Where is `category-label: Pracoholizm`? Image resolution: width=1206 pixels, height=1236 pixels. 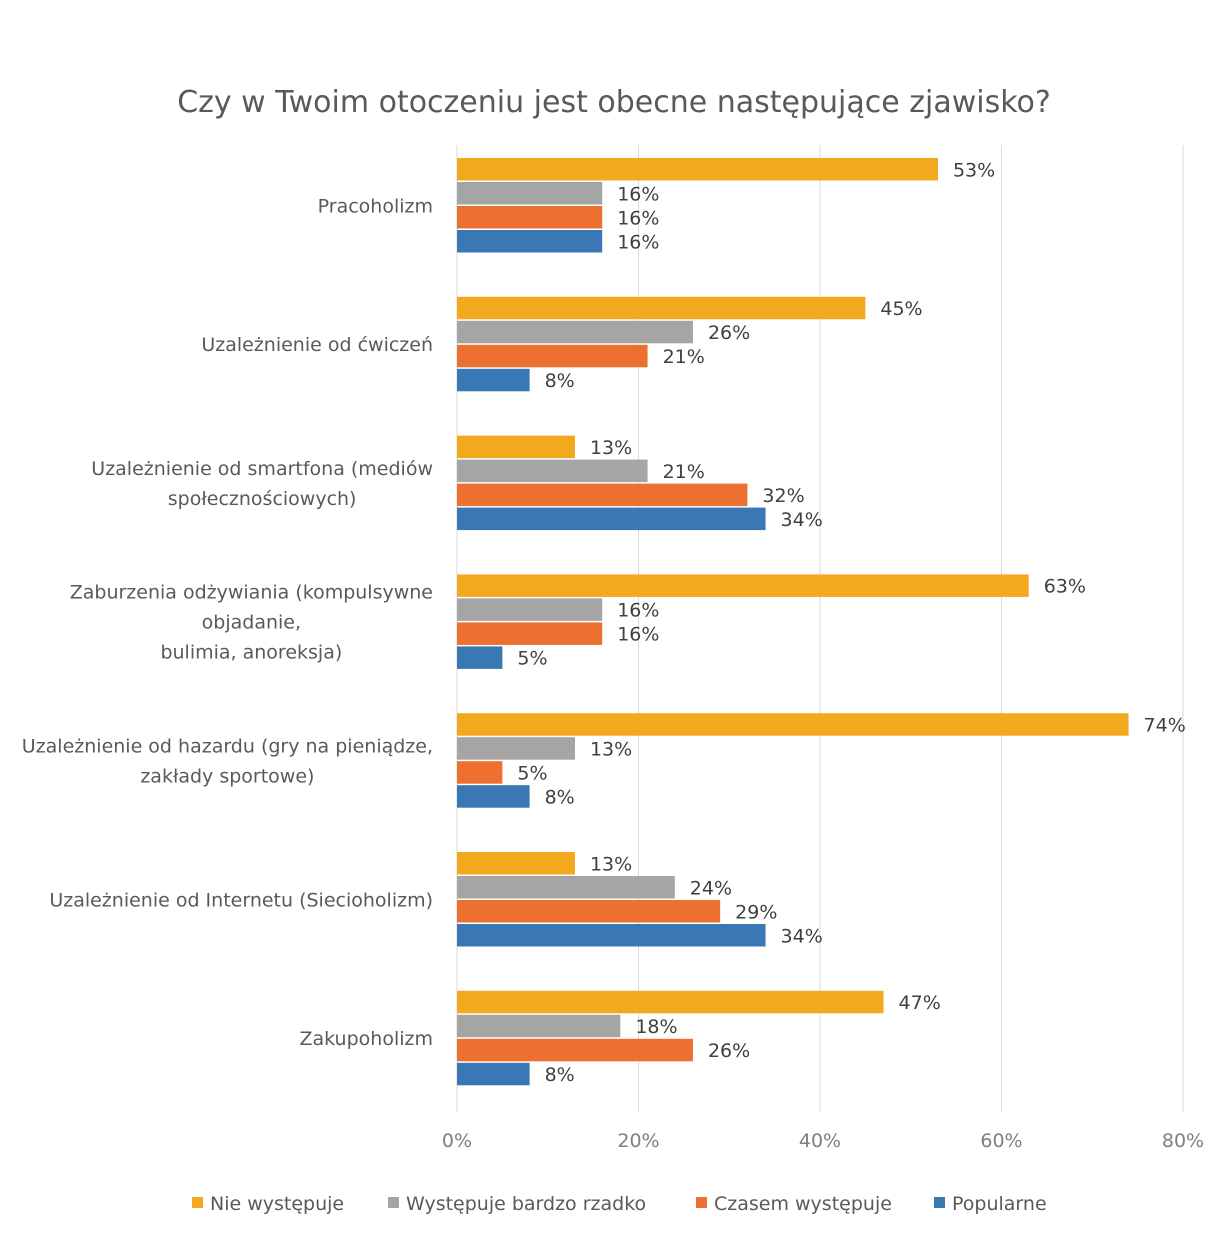
category-label: Pracoholizm is located at coordinates (375, 206).